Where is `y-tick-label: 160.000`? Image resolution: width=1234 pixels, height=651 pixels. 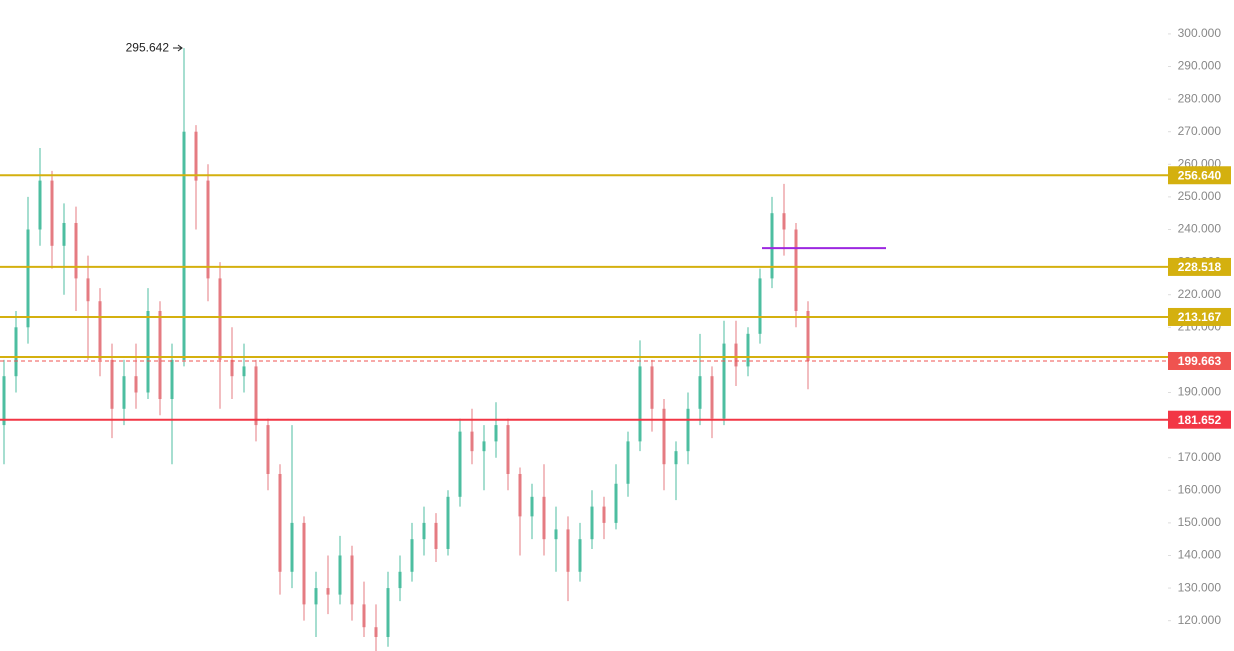 y-tick-label: 160.000 is located at coordinates (1200, 489).